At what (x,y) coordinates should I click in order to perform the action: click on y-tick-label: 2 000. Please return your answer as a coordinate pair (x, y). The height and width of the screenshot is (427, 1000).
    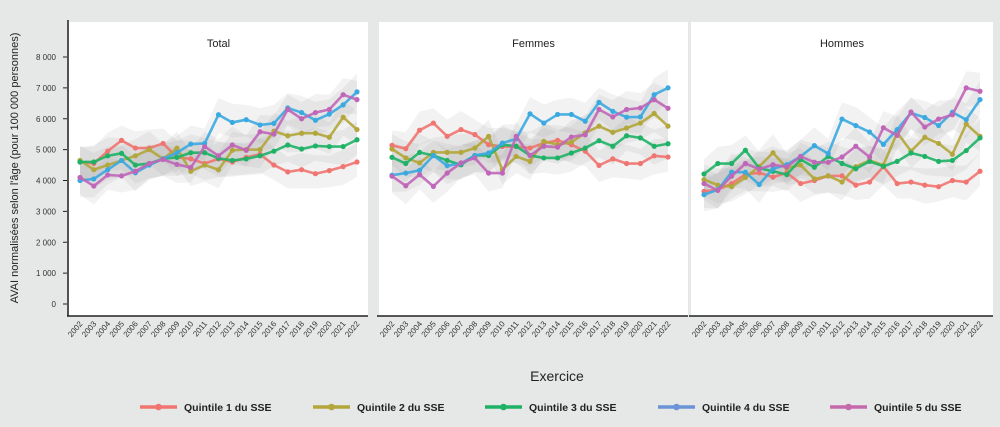
    Looking at the image, I should click on (46, 242).